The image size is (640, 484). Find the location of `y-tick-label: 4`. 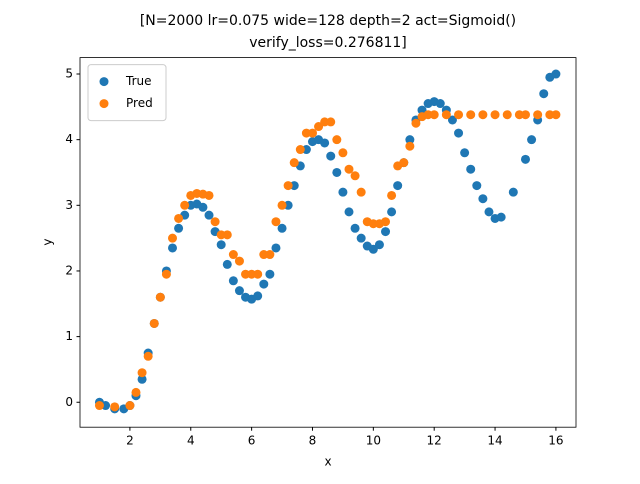

y-tick-label: 4 is located at coordinates (69, 139).